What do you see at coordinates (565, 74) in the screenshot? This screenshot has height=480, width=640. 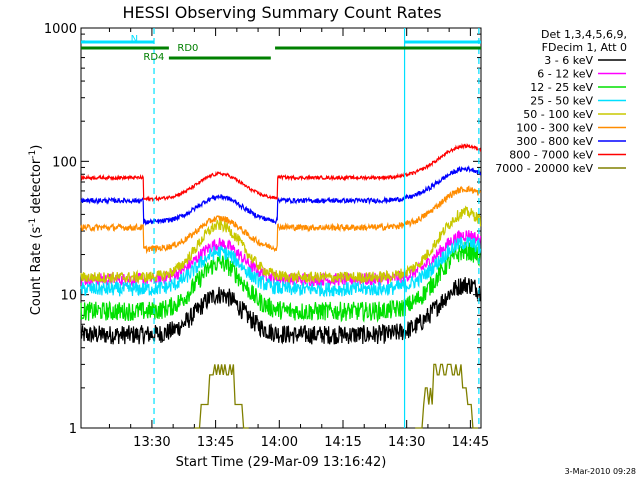 I see `legend-label-1: 6 - 12 keV` at bounding box center [565, 74].